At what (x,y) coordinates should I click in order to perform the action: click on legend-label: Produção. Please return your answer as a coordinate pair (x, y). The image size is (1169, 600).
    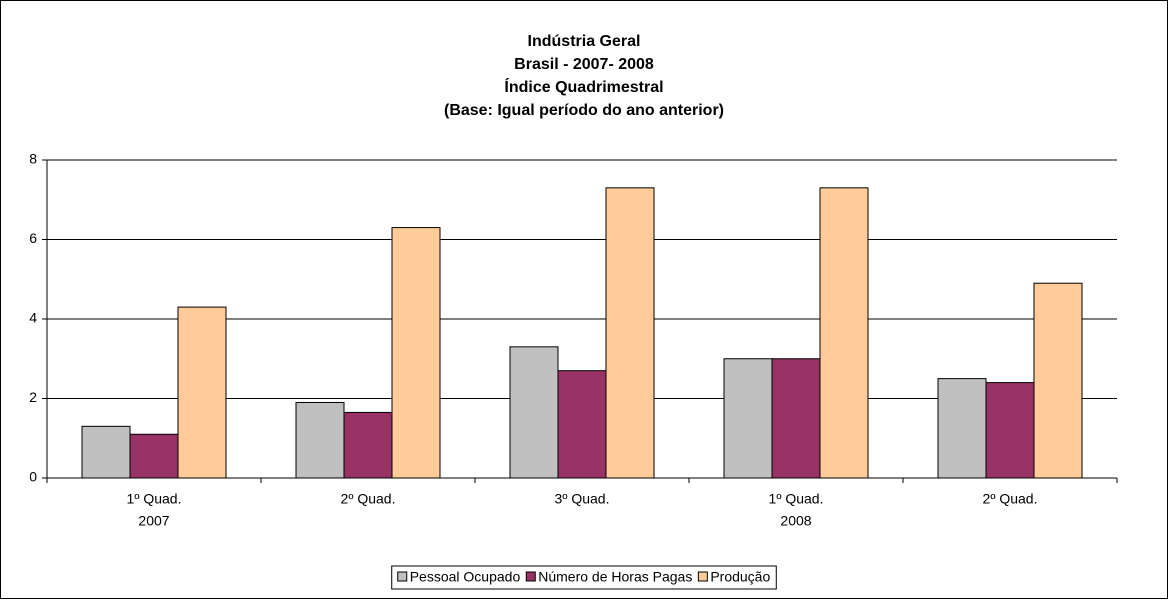
    Looking at the image, I should click on (740, 577).